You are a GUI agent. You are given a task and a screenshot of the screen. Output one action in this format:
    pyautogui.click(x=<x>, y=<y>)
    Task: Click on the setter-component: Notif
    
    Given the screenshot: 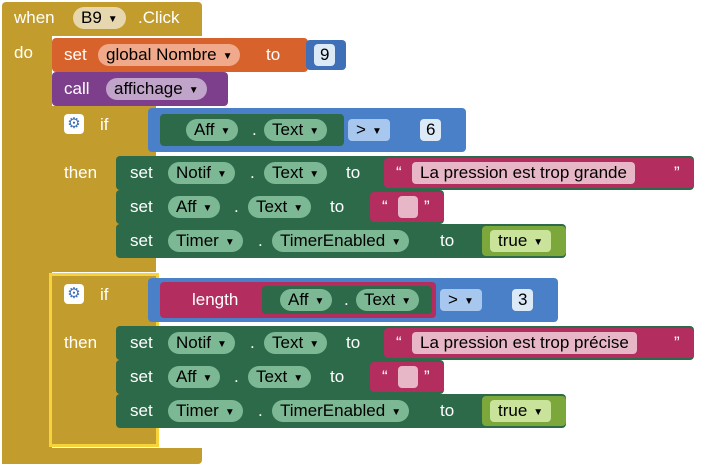 What is the action you would take?
    pyautogui.click(x=193, y=342)
    